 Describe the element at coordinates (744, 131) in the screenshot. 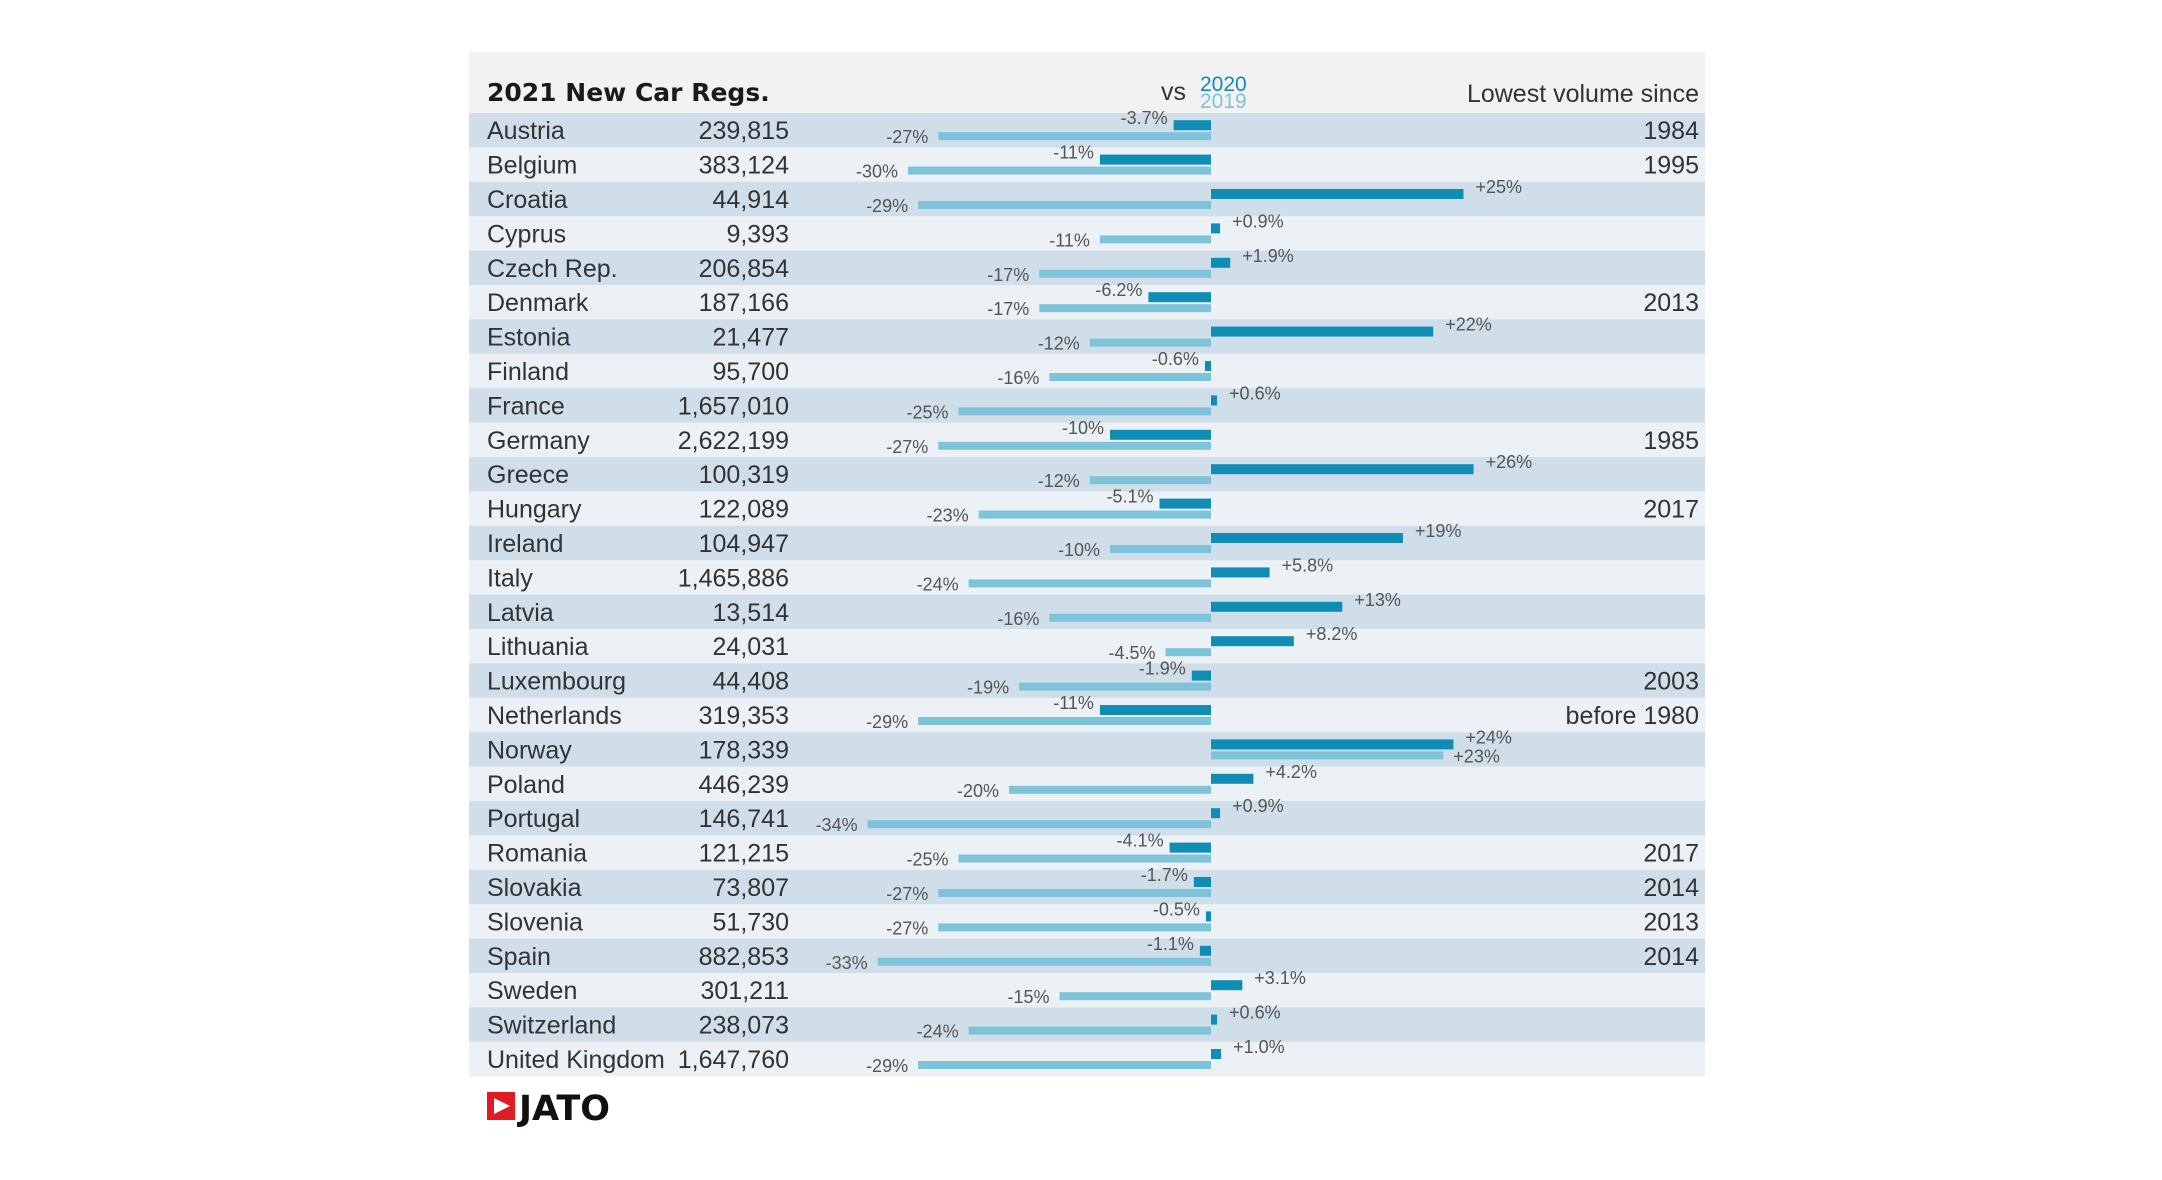

I see `registrations-value: 239,815` at that location.